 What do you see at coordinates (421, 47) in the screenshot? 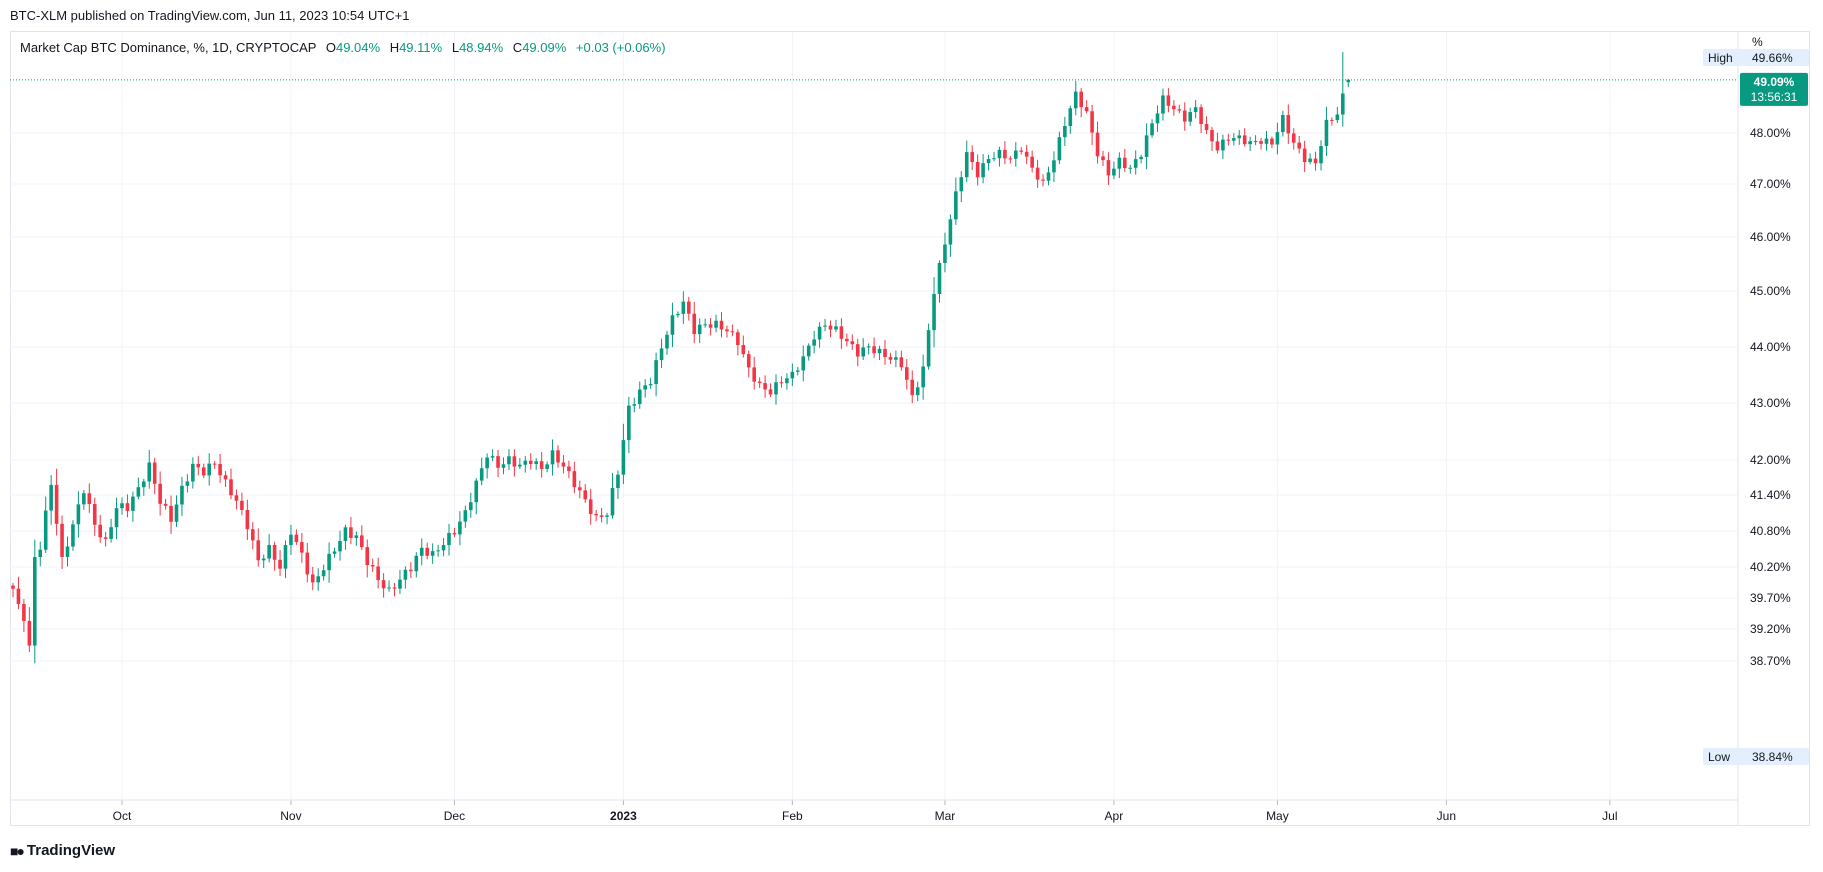
I see `legend-high-value: 49.11%` at bounding box center [421, 47].